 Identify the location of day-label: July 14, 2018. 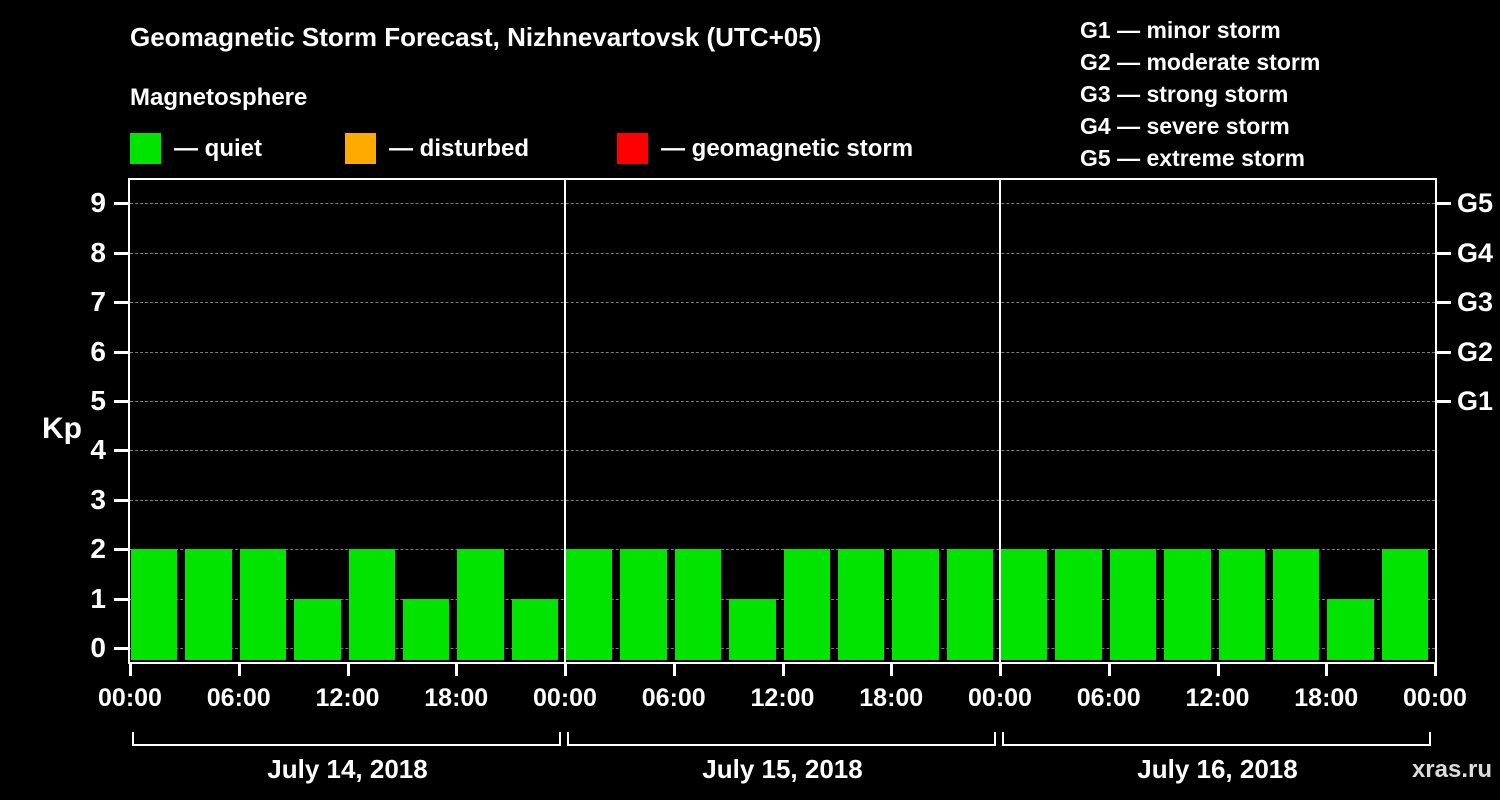
(347, 769).